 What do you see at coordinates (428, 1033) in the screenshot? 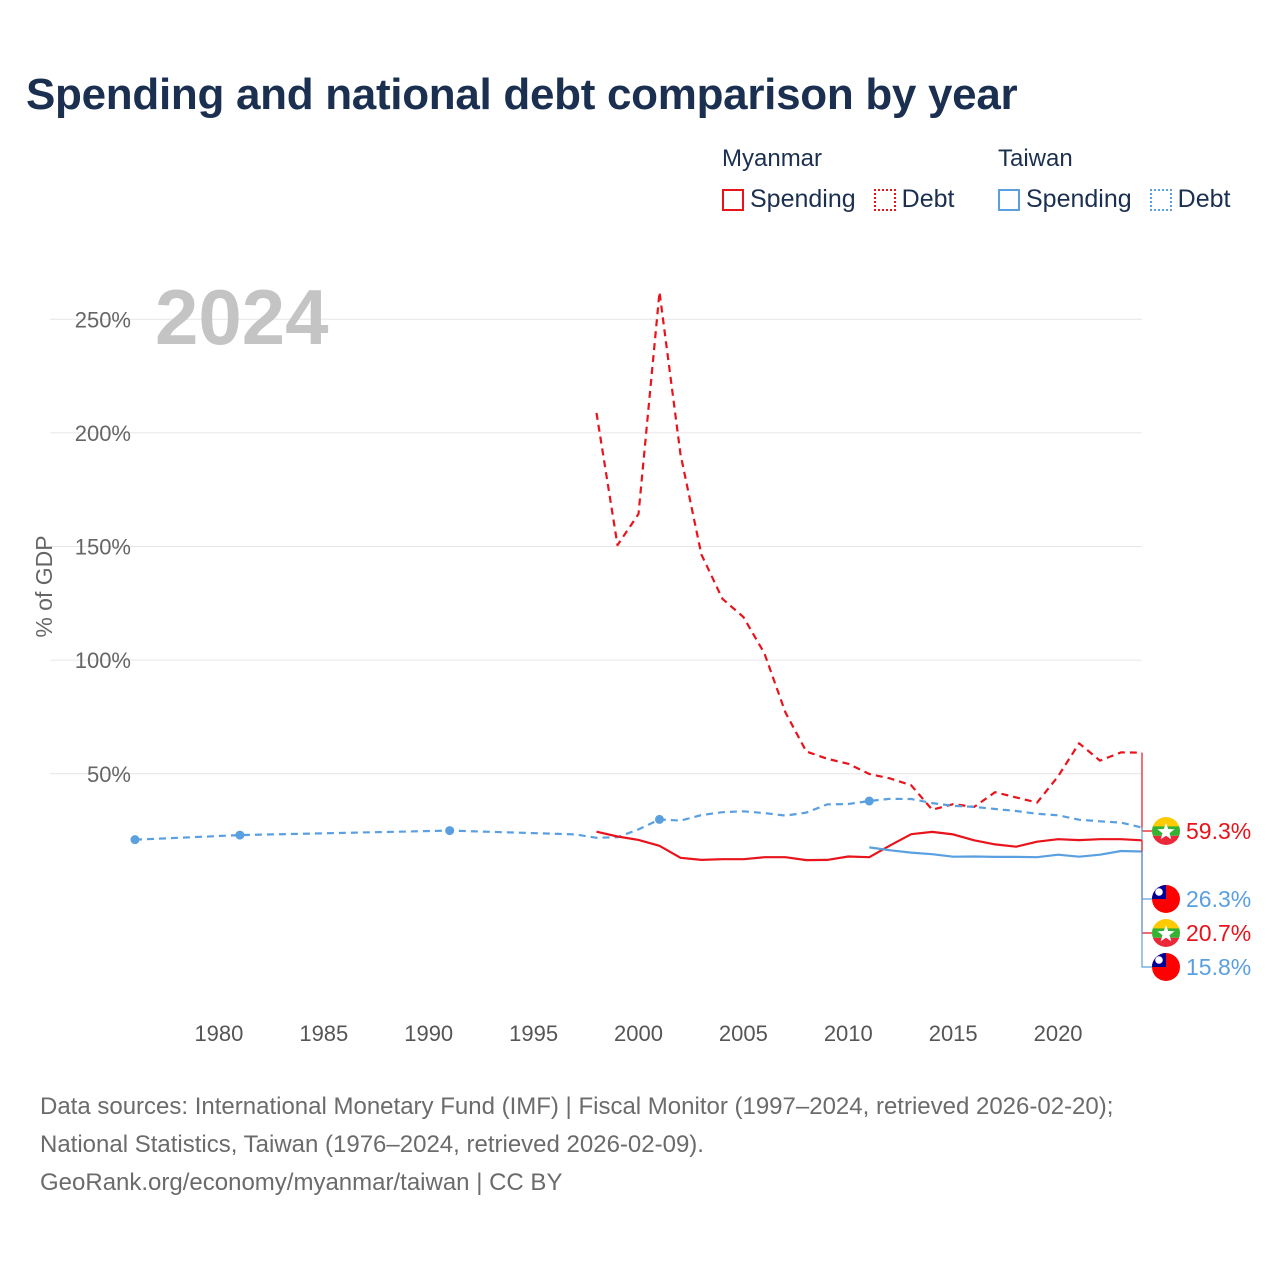
I see `x-tick-label: 1990` at bounding box center [428, 1033].